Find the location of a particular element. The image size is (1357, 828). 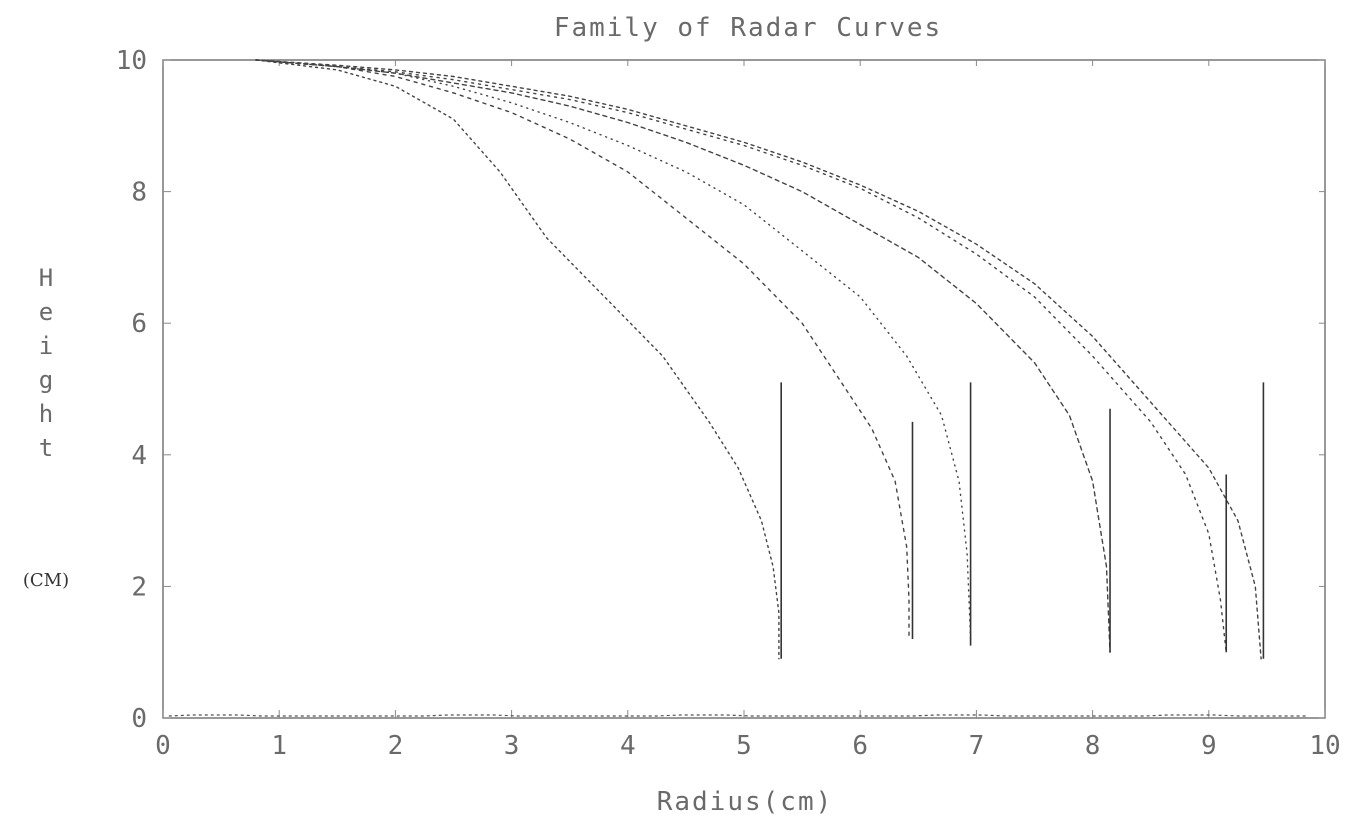

x-tick-label: 10 is located at coordinates (1324, 746).